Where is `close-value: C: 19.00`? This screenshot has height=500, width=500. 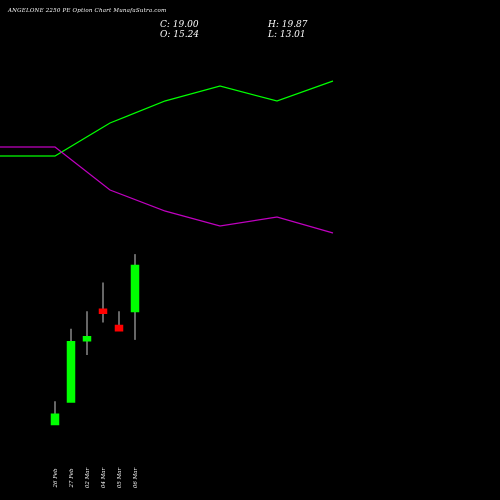 close-value: C: 19.00 is located at coordinates (179, 25).